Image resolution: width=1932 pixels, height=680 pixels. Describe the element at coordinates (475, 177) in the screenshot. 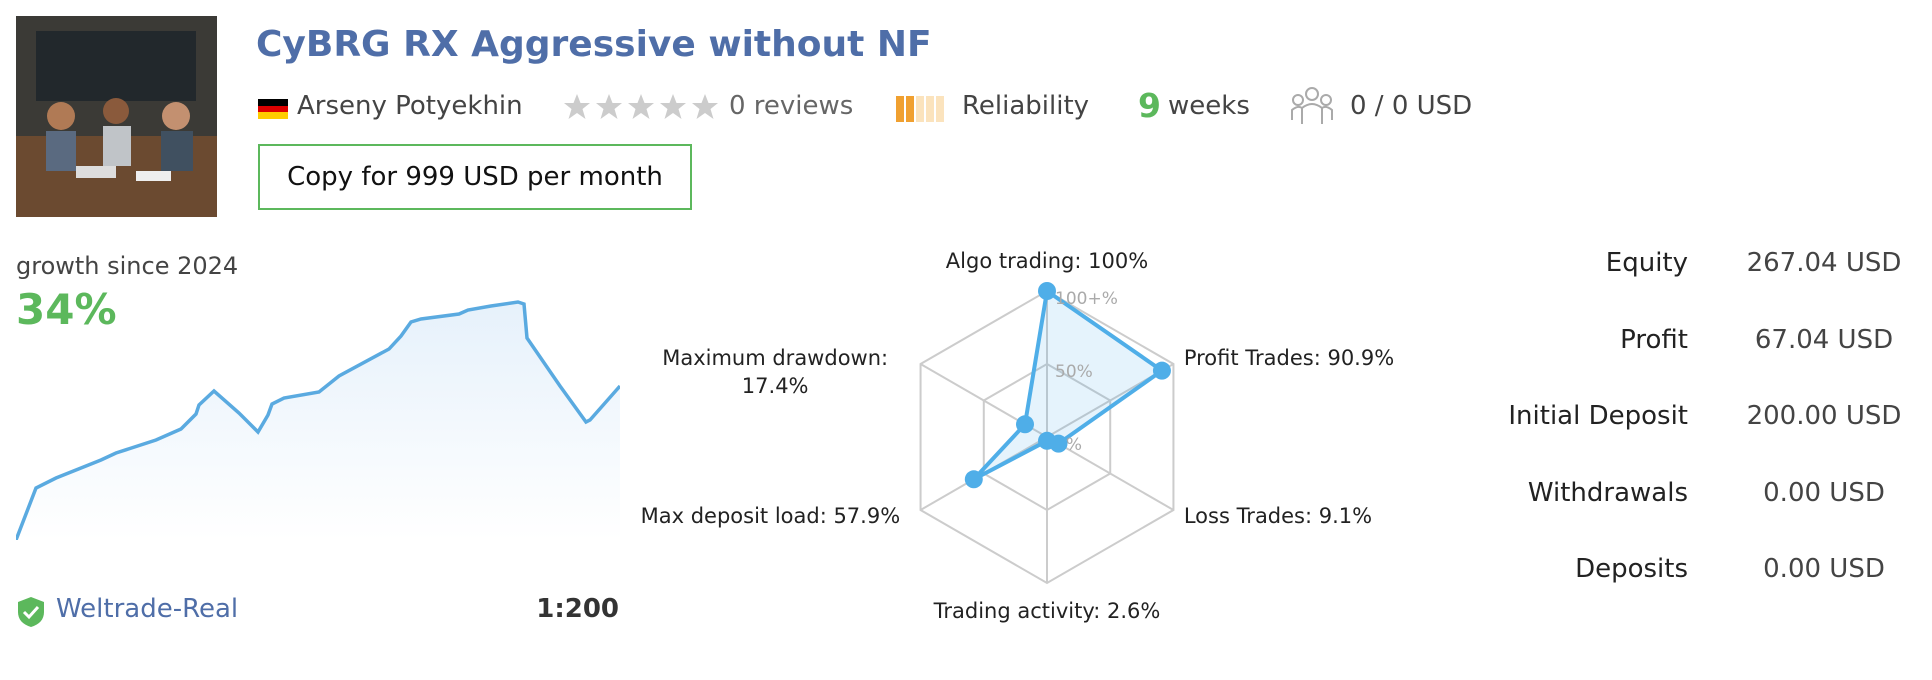

I see `copy-button: Copy for 999 USD per month` at that location.